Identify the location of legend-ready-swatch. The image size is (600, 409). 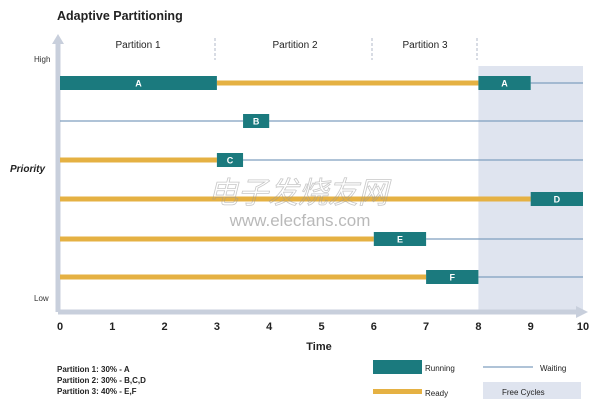
(397, 391).